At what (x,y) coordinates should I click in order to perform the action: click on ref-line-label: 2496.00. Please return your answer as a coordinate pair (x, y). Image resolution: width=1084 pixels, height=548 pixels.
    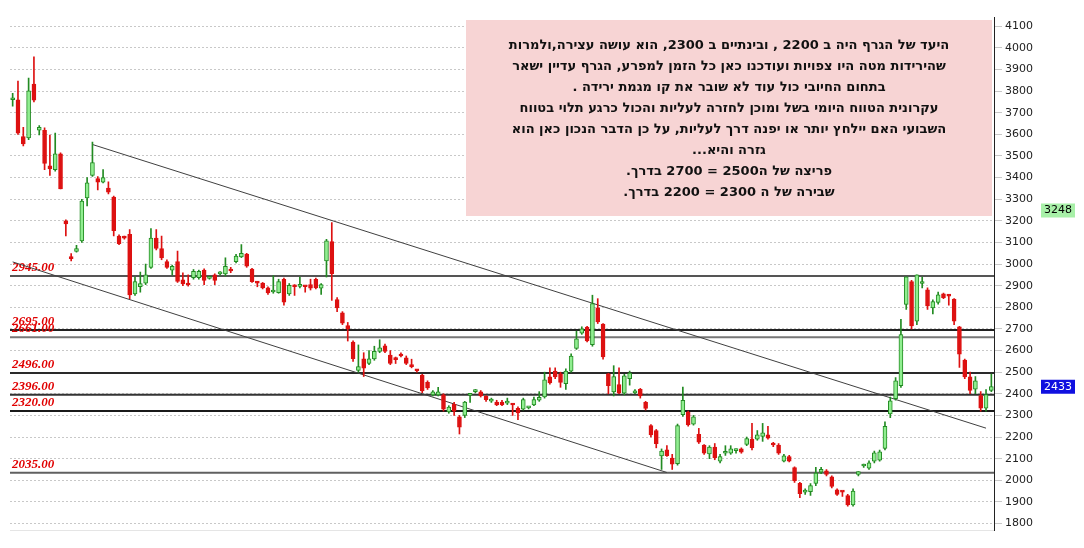
    Looking at the image, I should click on (33, 363).